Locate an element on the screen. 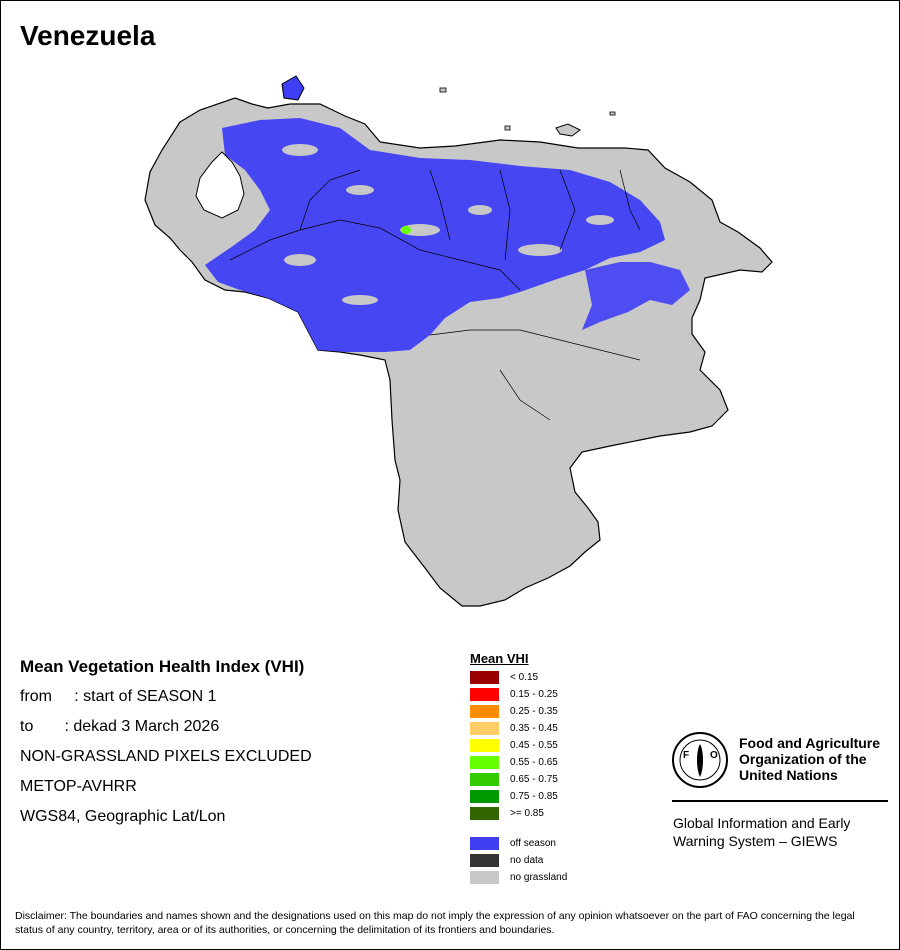 This screenshot has width=900, height=950. vhi-heading: Mean Vegetation Health Index (VHI) is located at coordinates (162, 666).